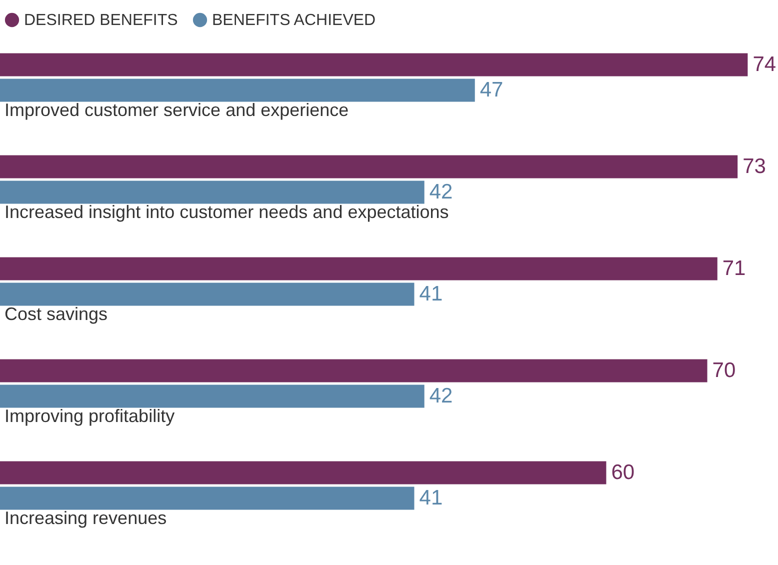 Image resolution: width=778 pixels, height=565 pixels. Describe the element at coordinates (734, 268) in the screenshot. I see `data-label: 71` at that location.